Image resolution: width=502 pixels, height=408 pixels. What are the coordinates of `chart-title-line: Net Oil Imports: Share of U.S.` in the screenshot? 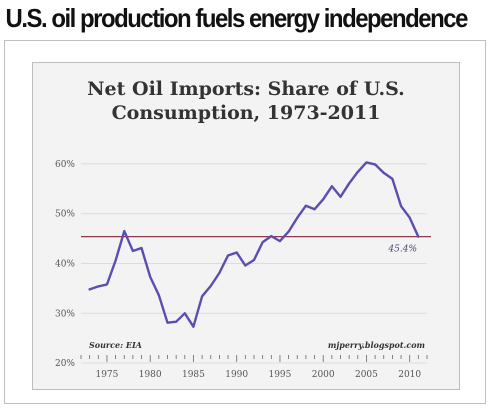 It's located at (246, 89).